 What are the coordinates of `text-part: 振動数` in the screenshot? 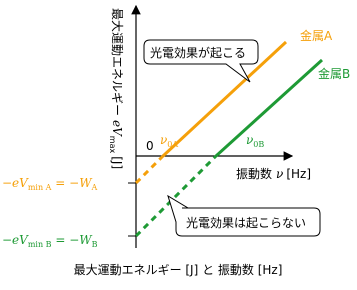 It's located at (254, 173).